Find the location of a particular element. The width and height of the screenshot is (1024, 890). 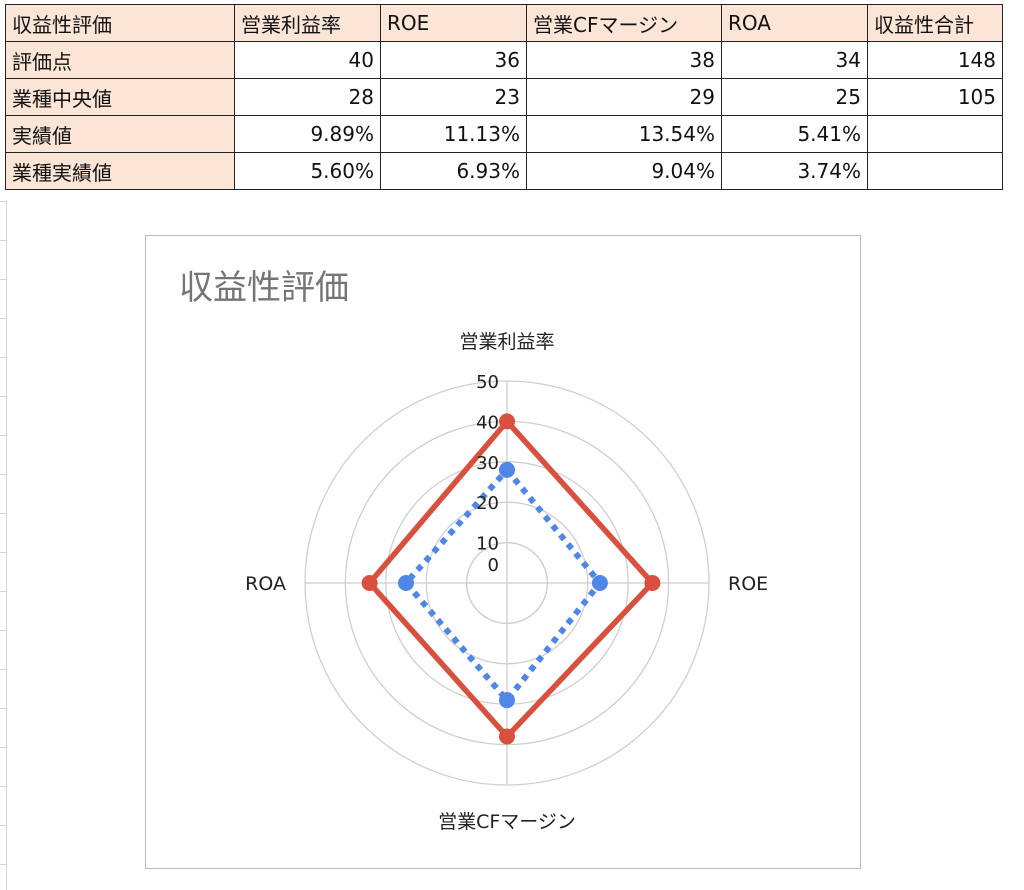

row-label-cell: 業種中央値 is located at coordinates (120, 97).